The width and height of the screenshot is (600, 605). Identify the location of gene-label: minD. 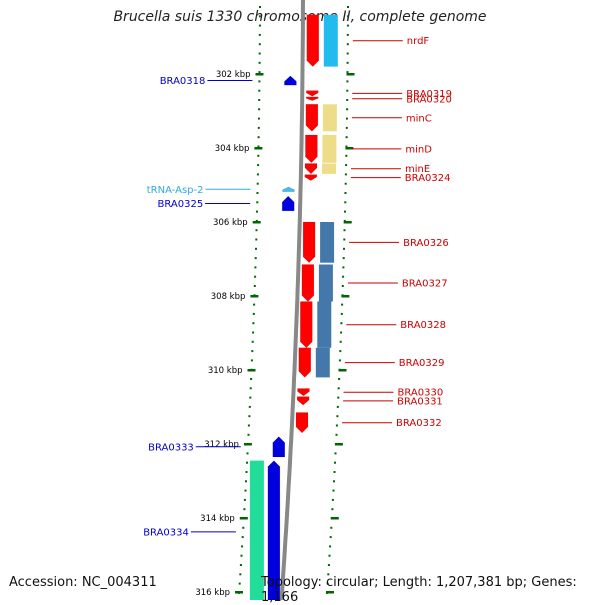
(418, 149).